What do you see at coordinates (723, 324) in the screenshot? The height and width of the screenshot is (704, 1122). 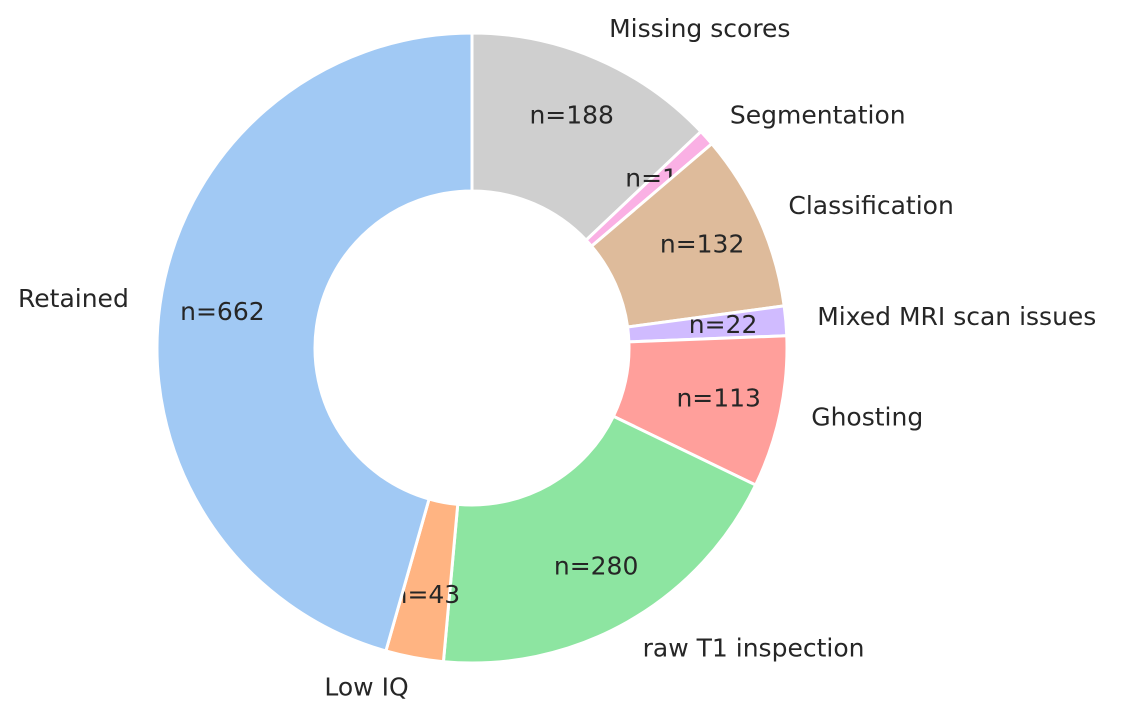 I see `value-label: n=22` at bounding box center [723, 324].